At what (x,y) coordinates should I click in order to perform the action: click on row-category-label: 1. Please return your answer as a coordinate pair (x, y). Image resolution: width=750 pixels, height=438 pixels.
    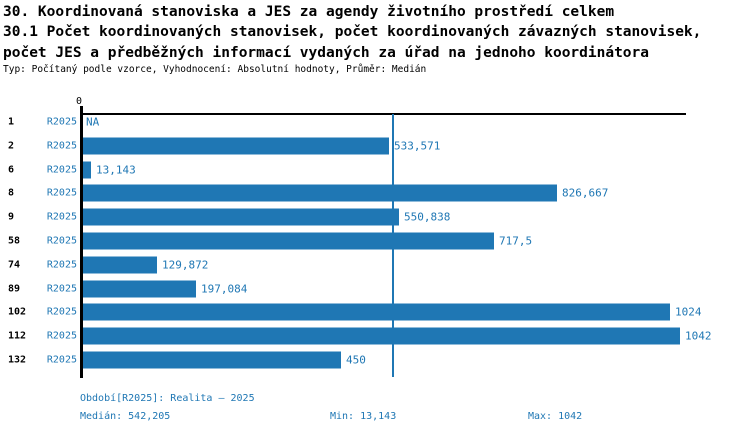
    Looking at the image, I should click on (11, 122).